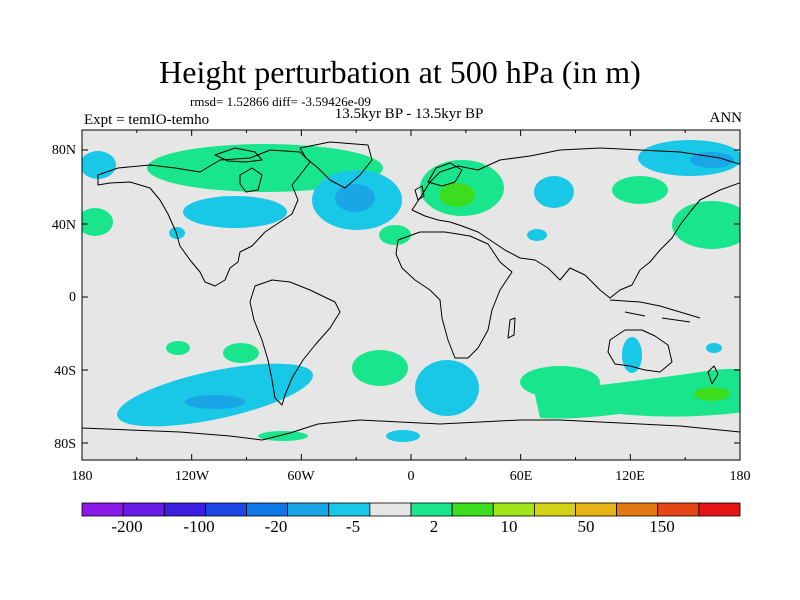 This screenshot has width=800, height=600. What do you see at coordinates (301, 476) in the screenshot?
I see `x-tick-label: 60W` at bounding box center [301, 476].